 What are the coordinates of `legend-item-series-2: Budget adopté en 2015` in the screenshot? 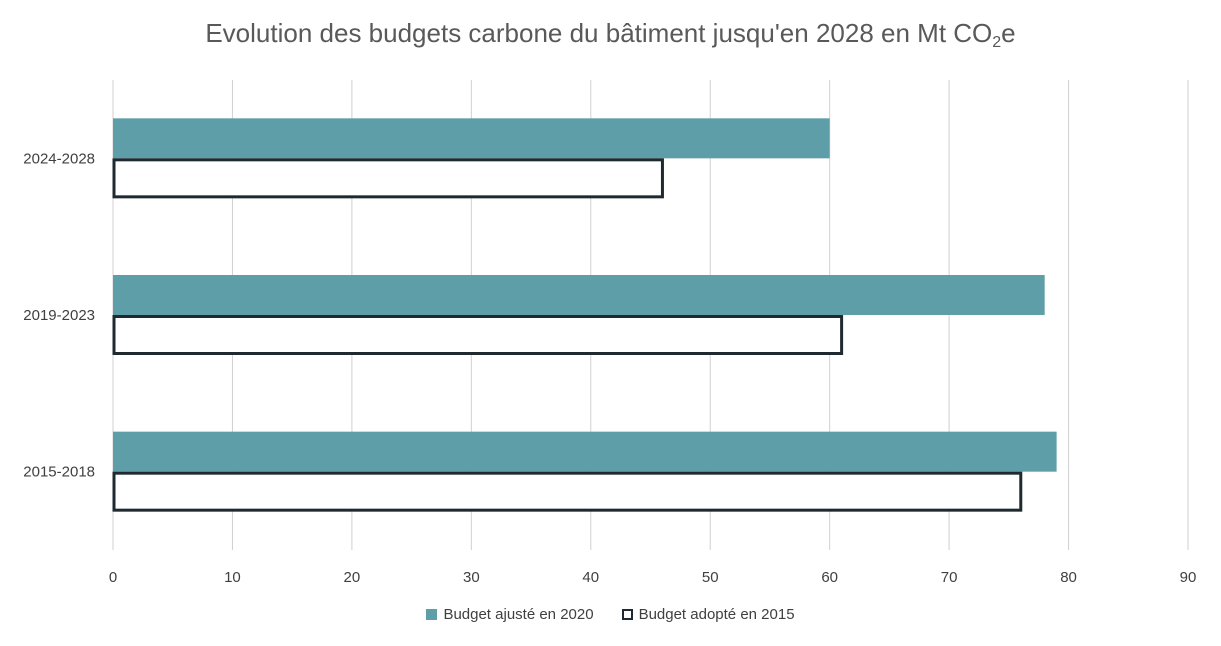 It's located at (708, 614).